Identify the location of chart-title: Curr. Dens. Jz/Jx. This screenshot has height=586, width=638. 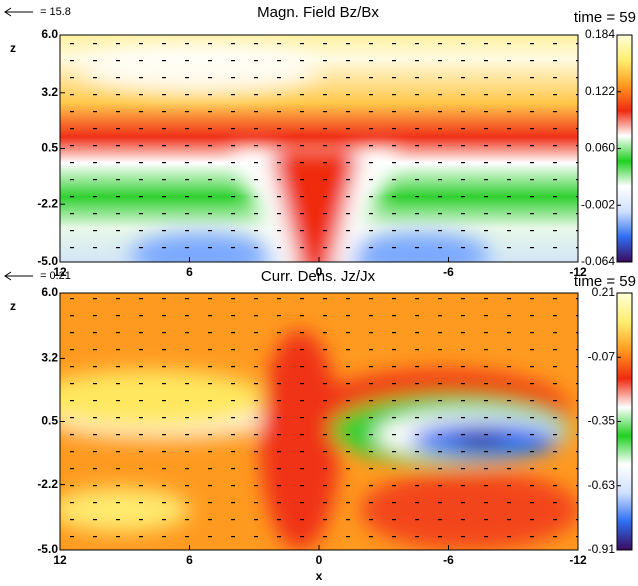
(318, 276).